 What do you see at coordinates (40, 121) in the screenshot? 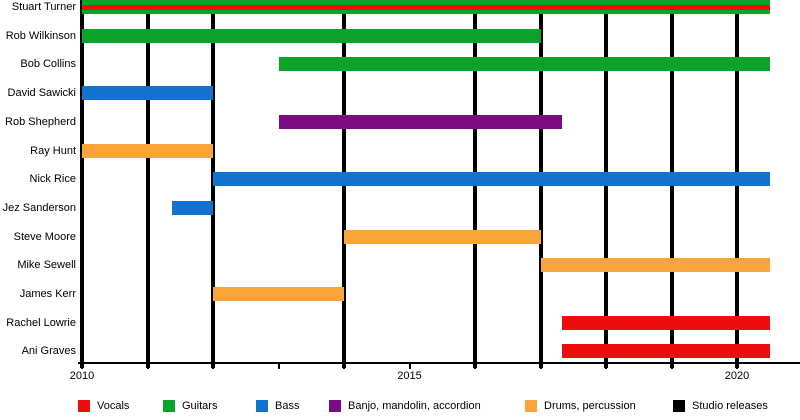
I see `member-label: Rob Shepherd` at bounding box center [40, 121].